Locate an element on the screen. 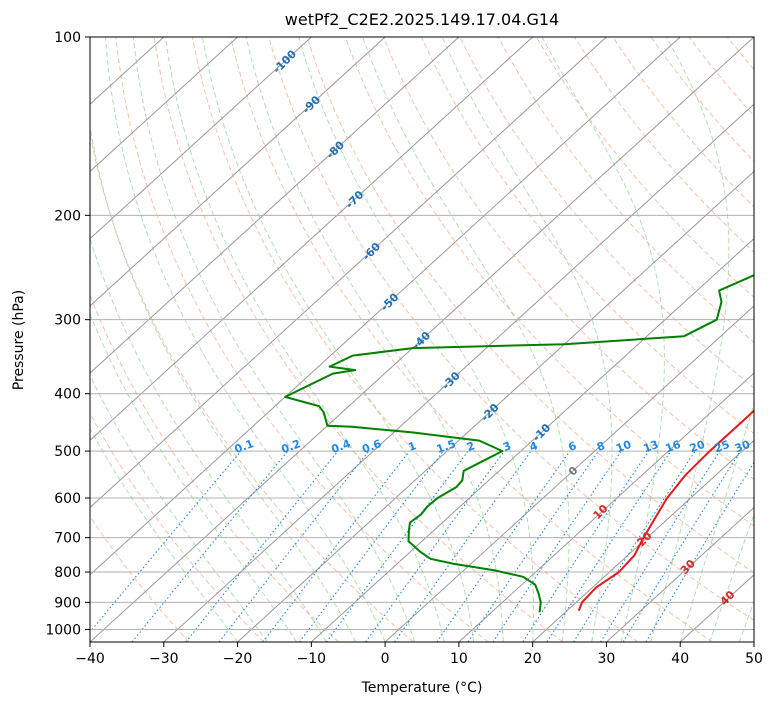 This screenshot has height=708, width=775. mixing-ratio-label: 0.6 is located at coordinates (371, 446).